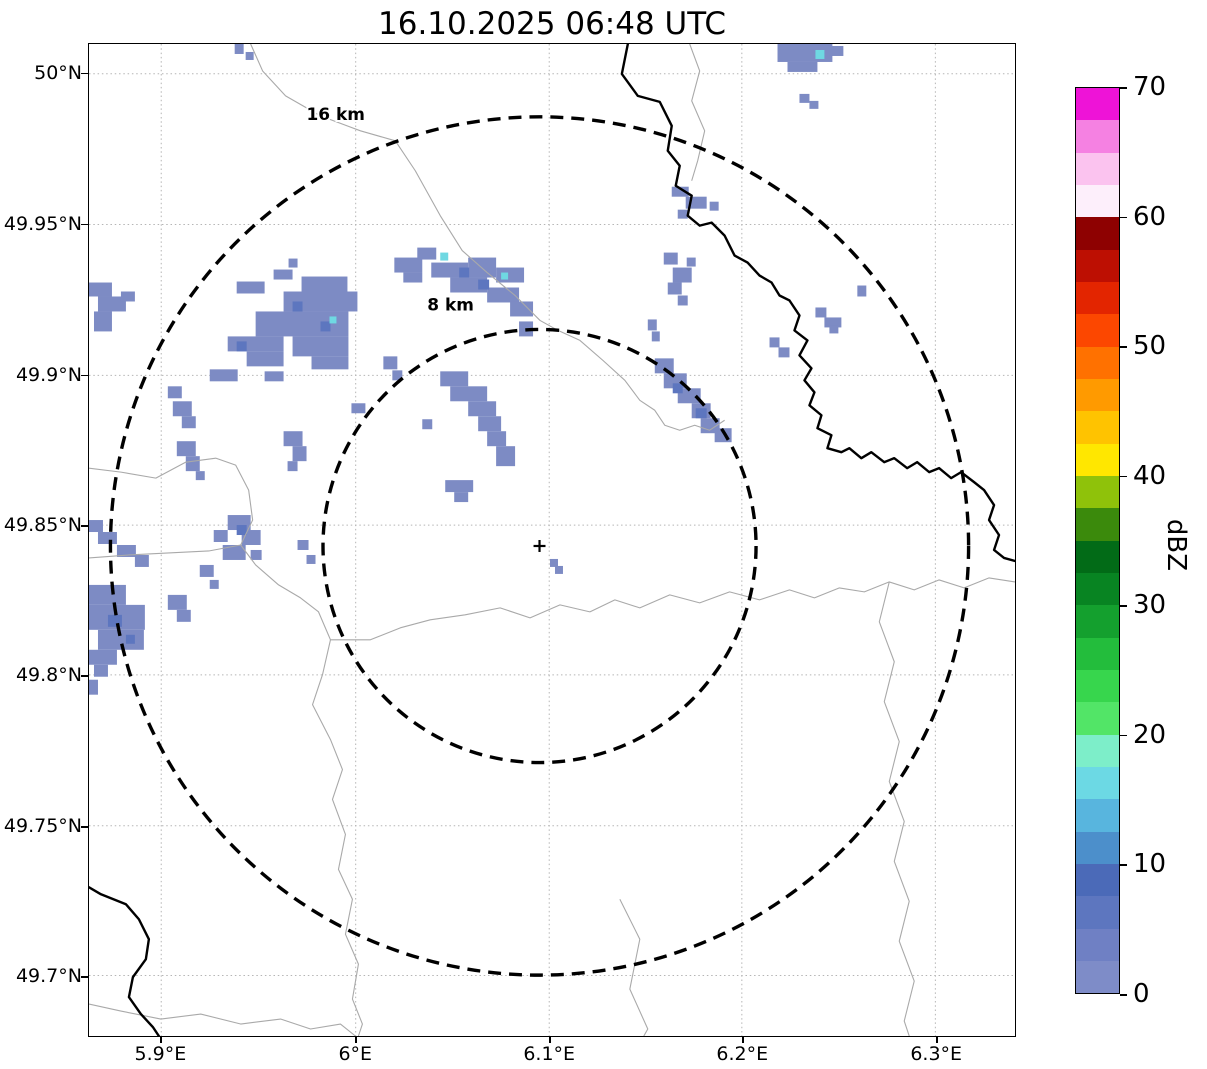 This screenshot has width=1207, height=1069. What do you see at coordinates (1176, 545) in the screenshot?
I see `colorbar-label: dBZ` at bounding box center [1176, 545].